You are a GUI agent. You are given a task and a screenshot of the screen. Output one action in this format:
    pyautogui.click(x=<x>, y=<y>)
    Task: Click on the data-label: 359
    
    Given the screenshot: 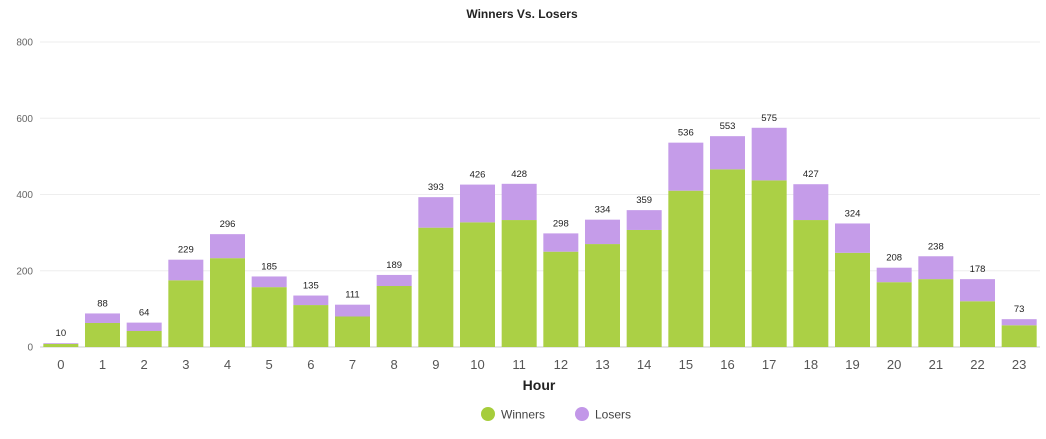 What is the action you would take?
    pyautogui.click(x=644, y=200)
    